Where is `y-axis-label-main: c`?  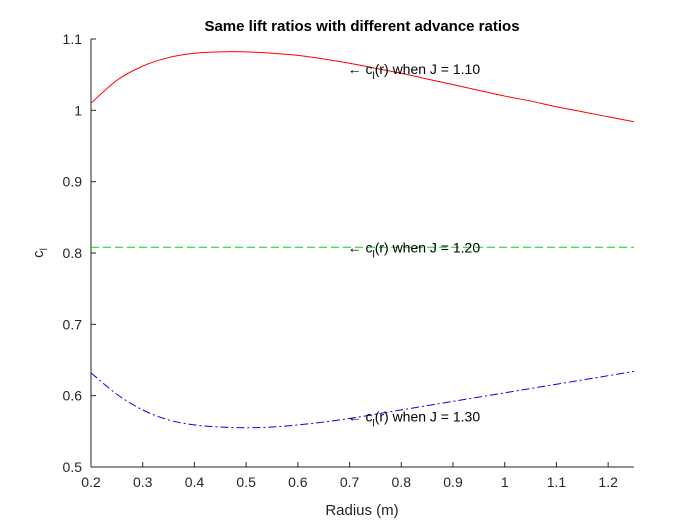 y-axis-label-main: c is located at coordinates (38, 254).